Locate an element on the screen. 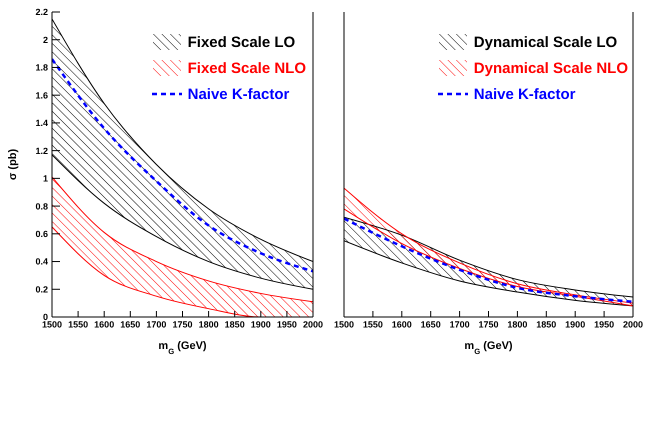 The height and width of the screenshot is (437, 655). legend-label: Dynamical Scale LO is located at coordinates (546, 42).